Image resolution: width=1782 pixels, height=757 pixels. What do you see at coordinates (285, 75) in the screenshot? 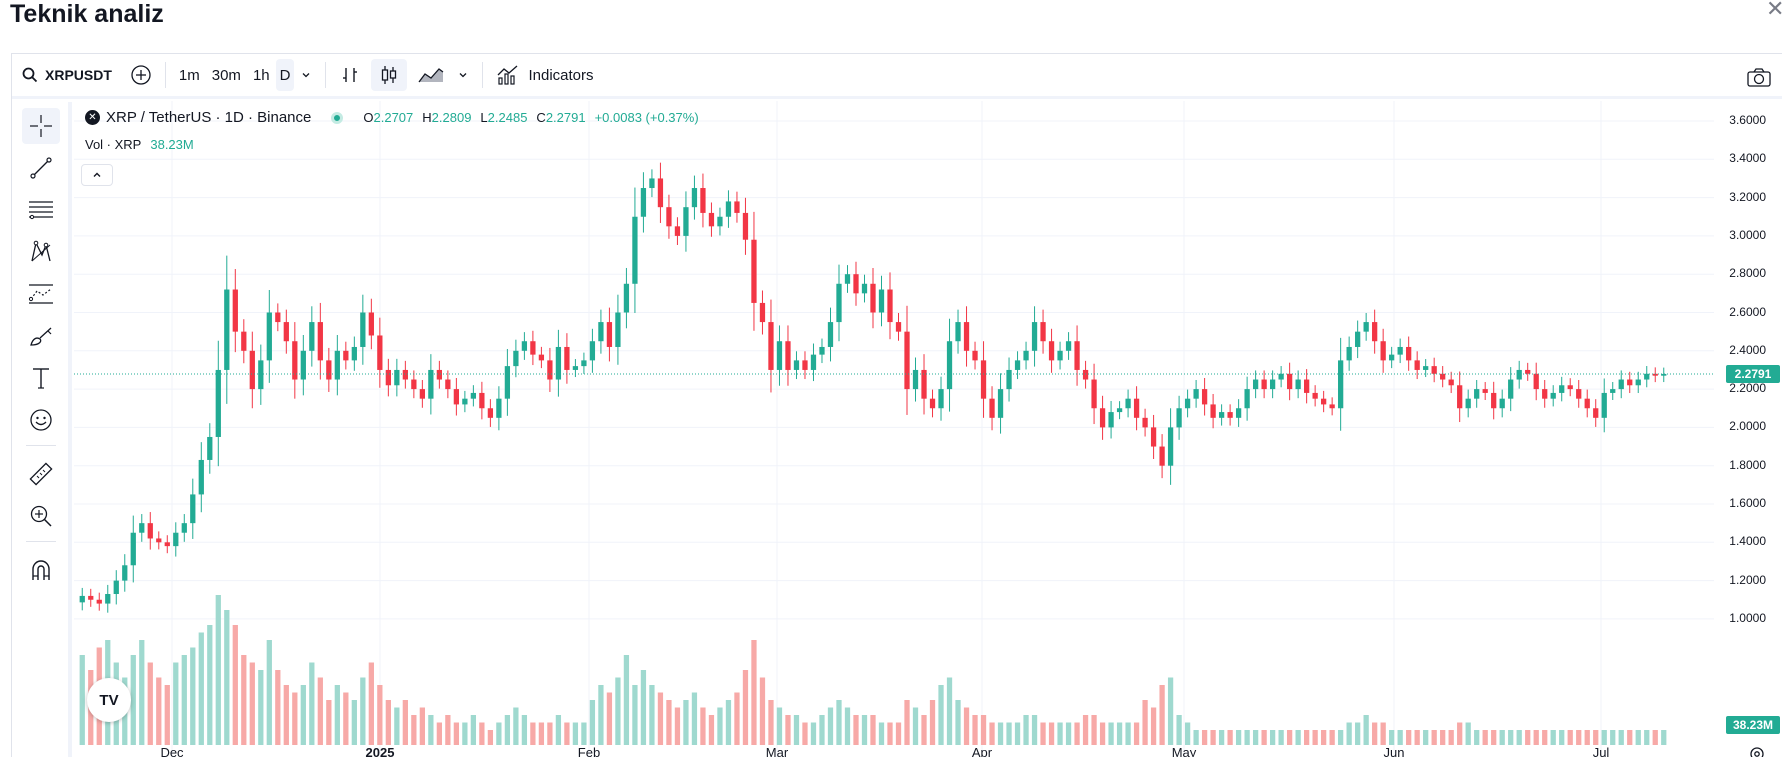
I see `interval-d-button: D` at bounding box center [285, 75].